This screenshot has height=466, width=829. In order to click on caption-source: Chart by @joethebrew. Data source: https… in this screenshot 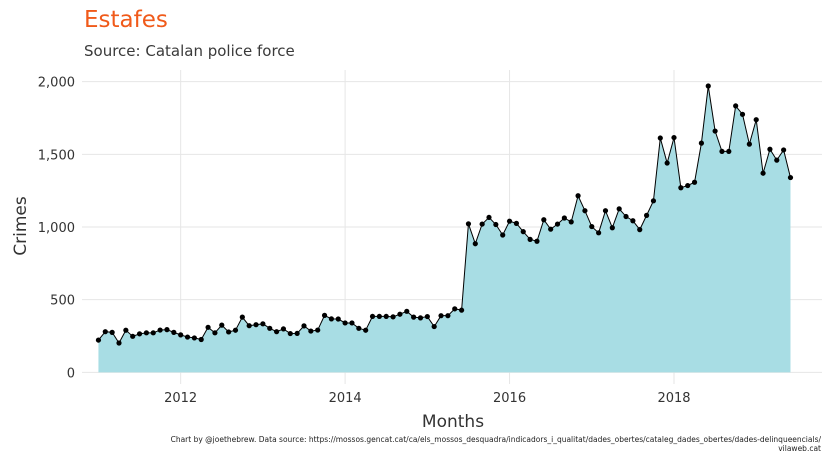, I will do `click(495, 439)`.